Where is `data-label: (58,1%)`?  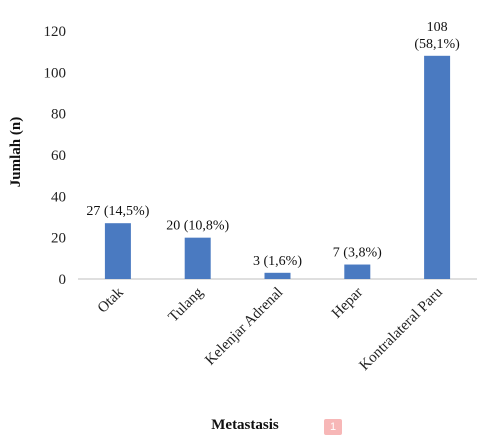 data-label: (58,1%) is located at coordinates (437, 44).